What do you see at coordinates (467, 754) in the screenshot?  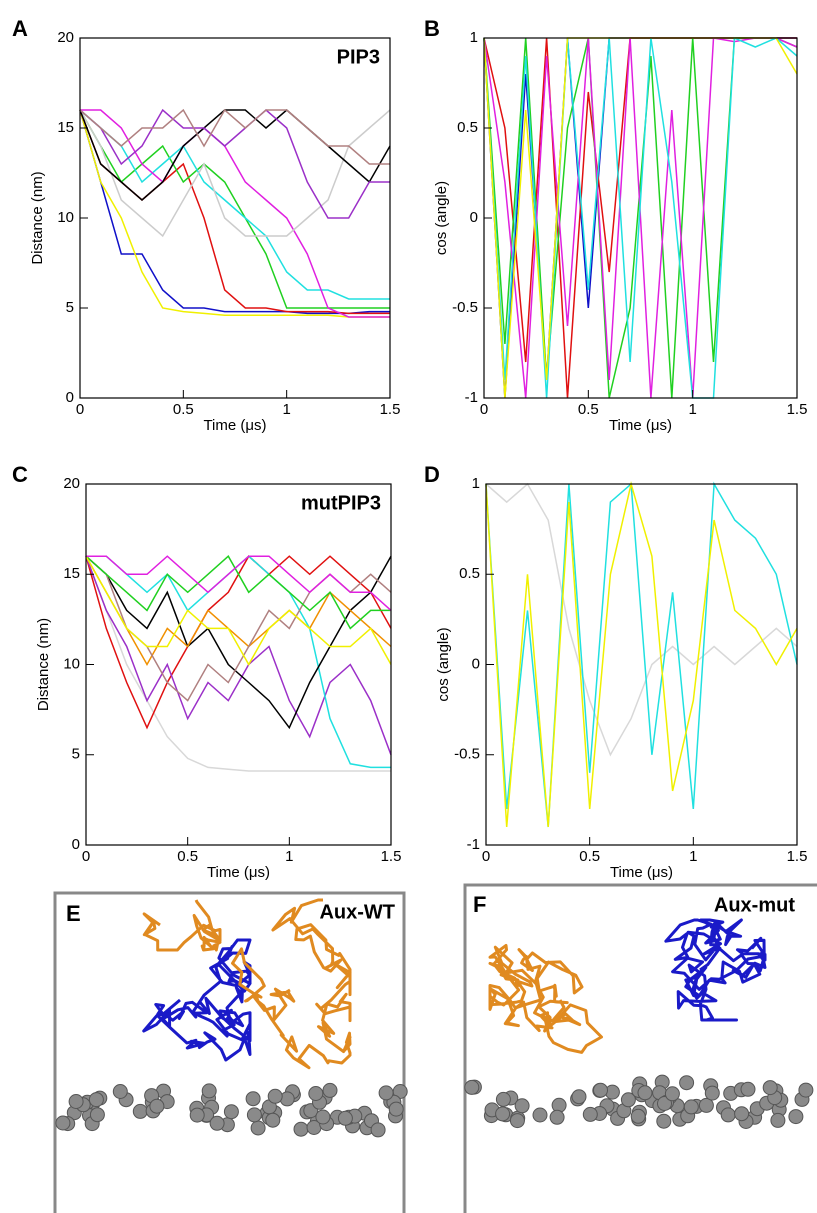 I see `y-tick-label: -0.5` at bounding box center [467, 754].